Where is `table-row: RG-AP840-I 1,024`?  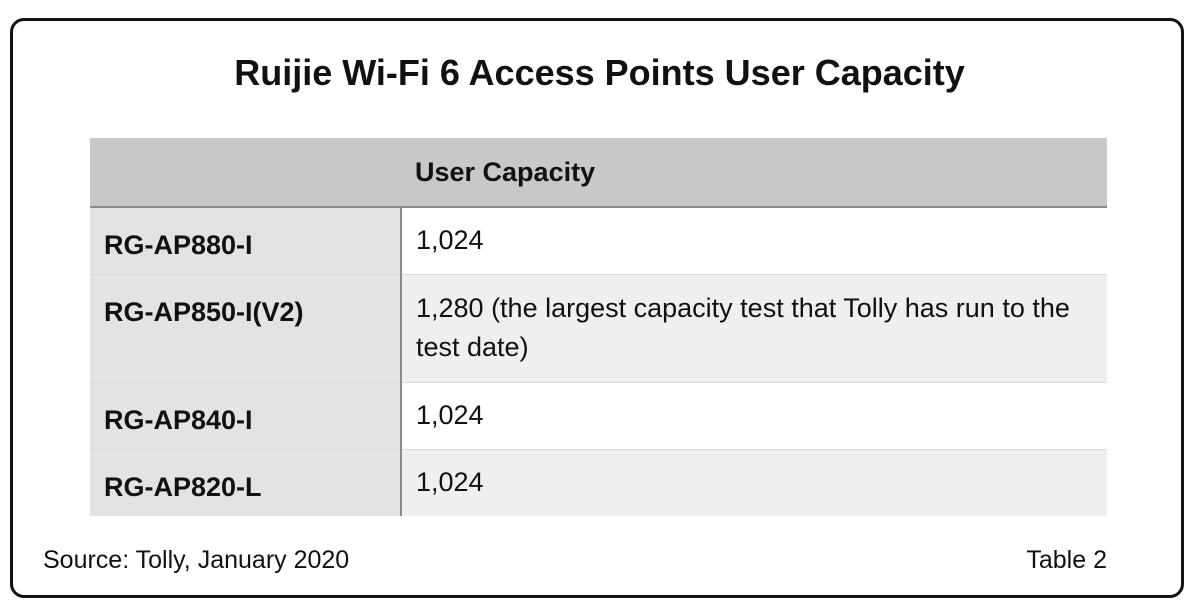 table-row: RG-AP840-I 1,024 is located at coordinates (598, 415).